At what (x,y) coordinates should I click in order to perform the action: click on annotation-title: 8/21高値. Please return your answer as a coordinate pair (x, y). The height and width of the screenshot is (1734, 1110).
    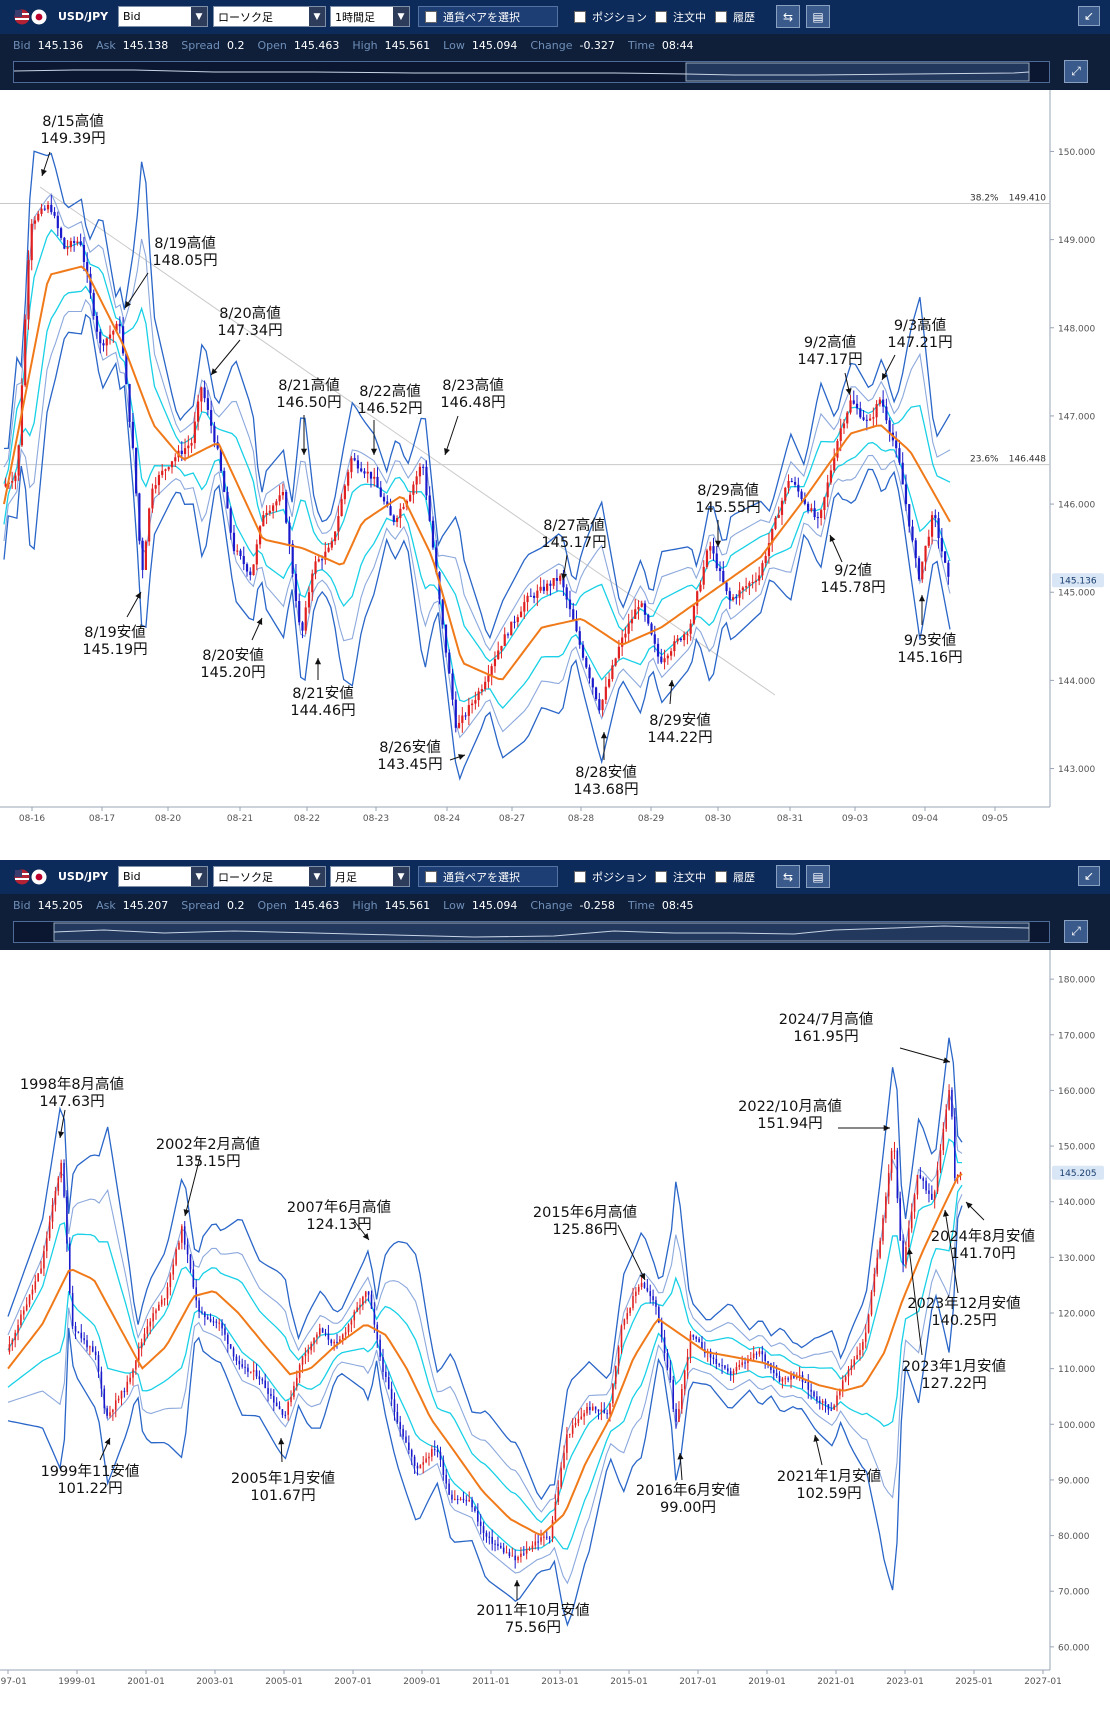
    Looking at the image, I should click on (309, 385).